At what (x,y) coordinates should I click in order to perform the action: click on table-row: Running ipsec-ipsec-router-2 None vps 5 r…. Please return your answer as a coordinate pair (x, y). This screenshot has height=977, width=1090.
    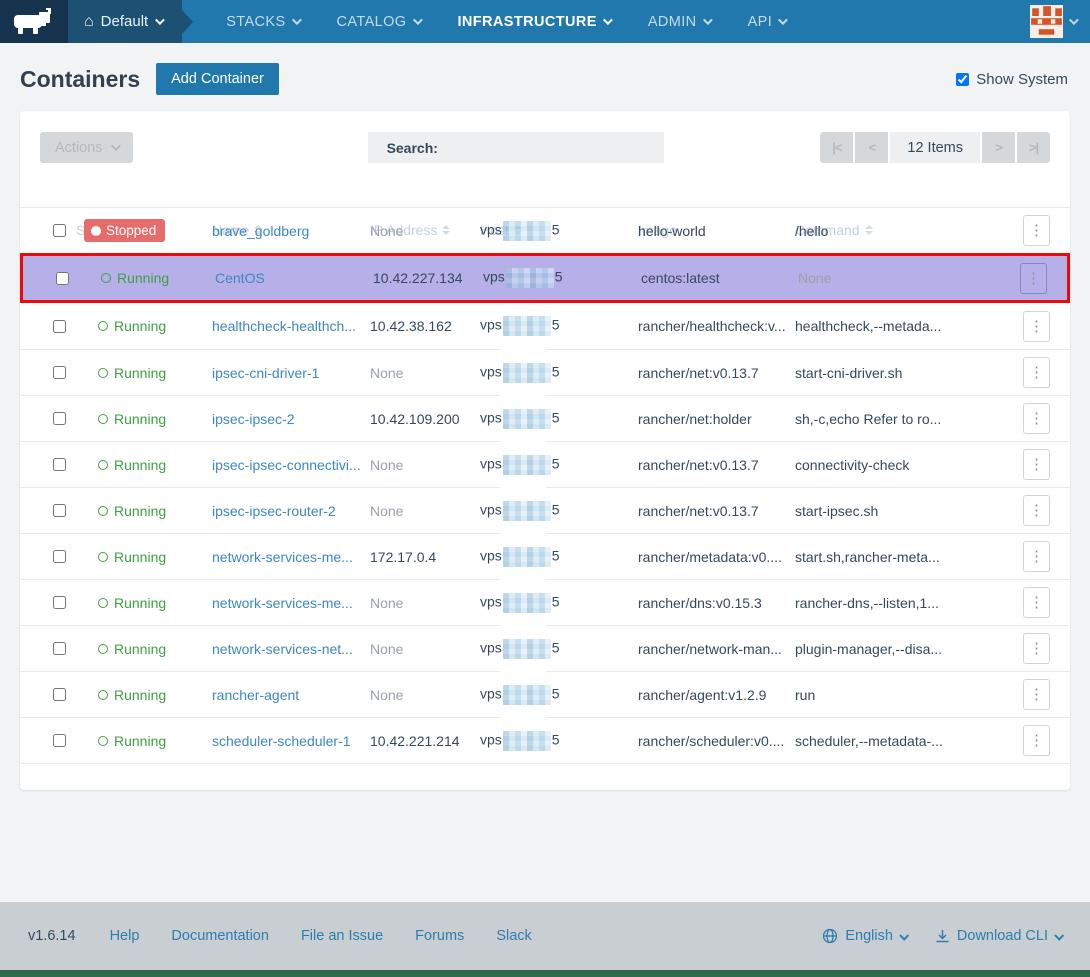
    Looking at the image, I should click on (545, 510).